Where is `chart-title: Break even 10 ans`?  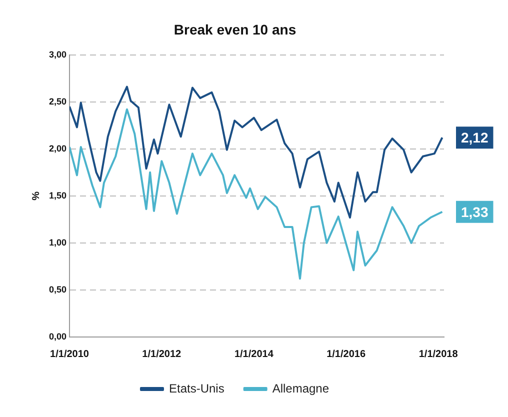
chart-title: Break even 10 ans is located at coordinates (235, 29).